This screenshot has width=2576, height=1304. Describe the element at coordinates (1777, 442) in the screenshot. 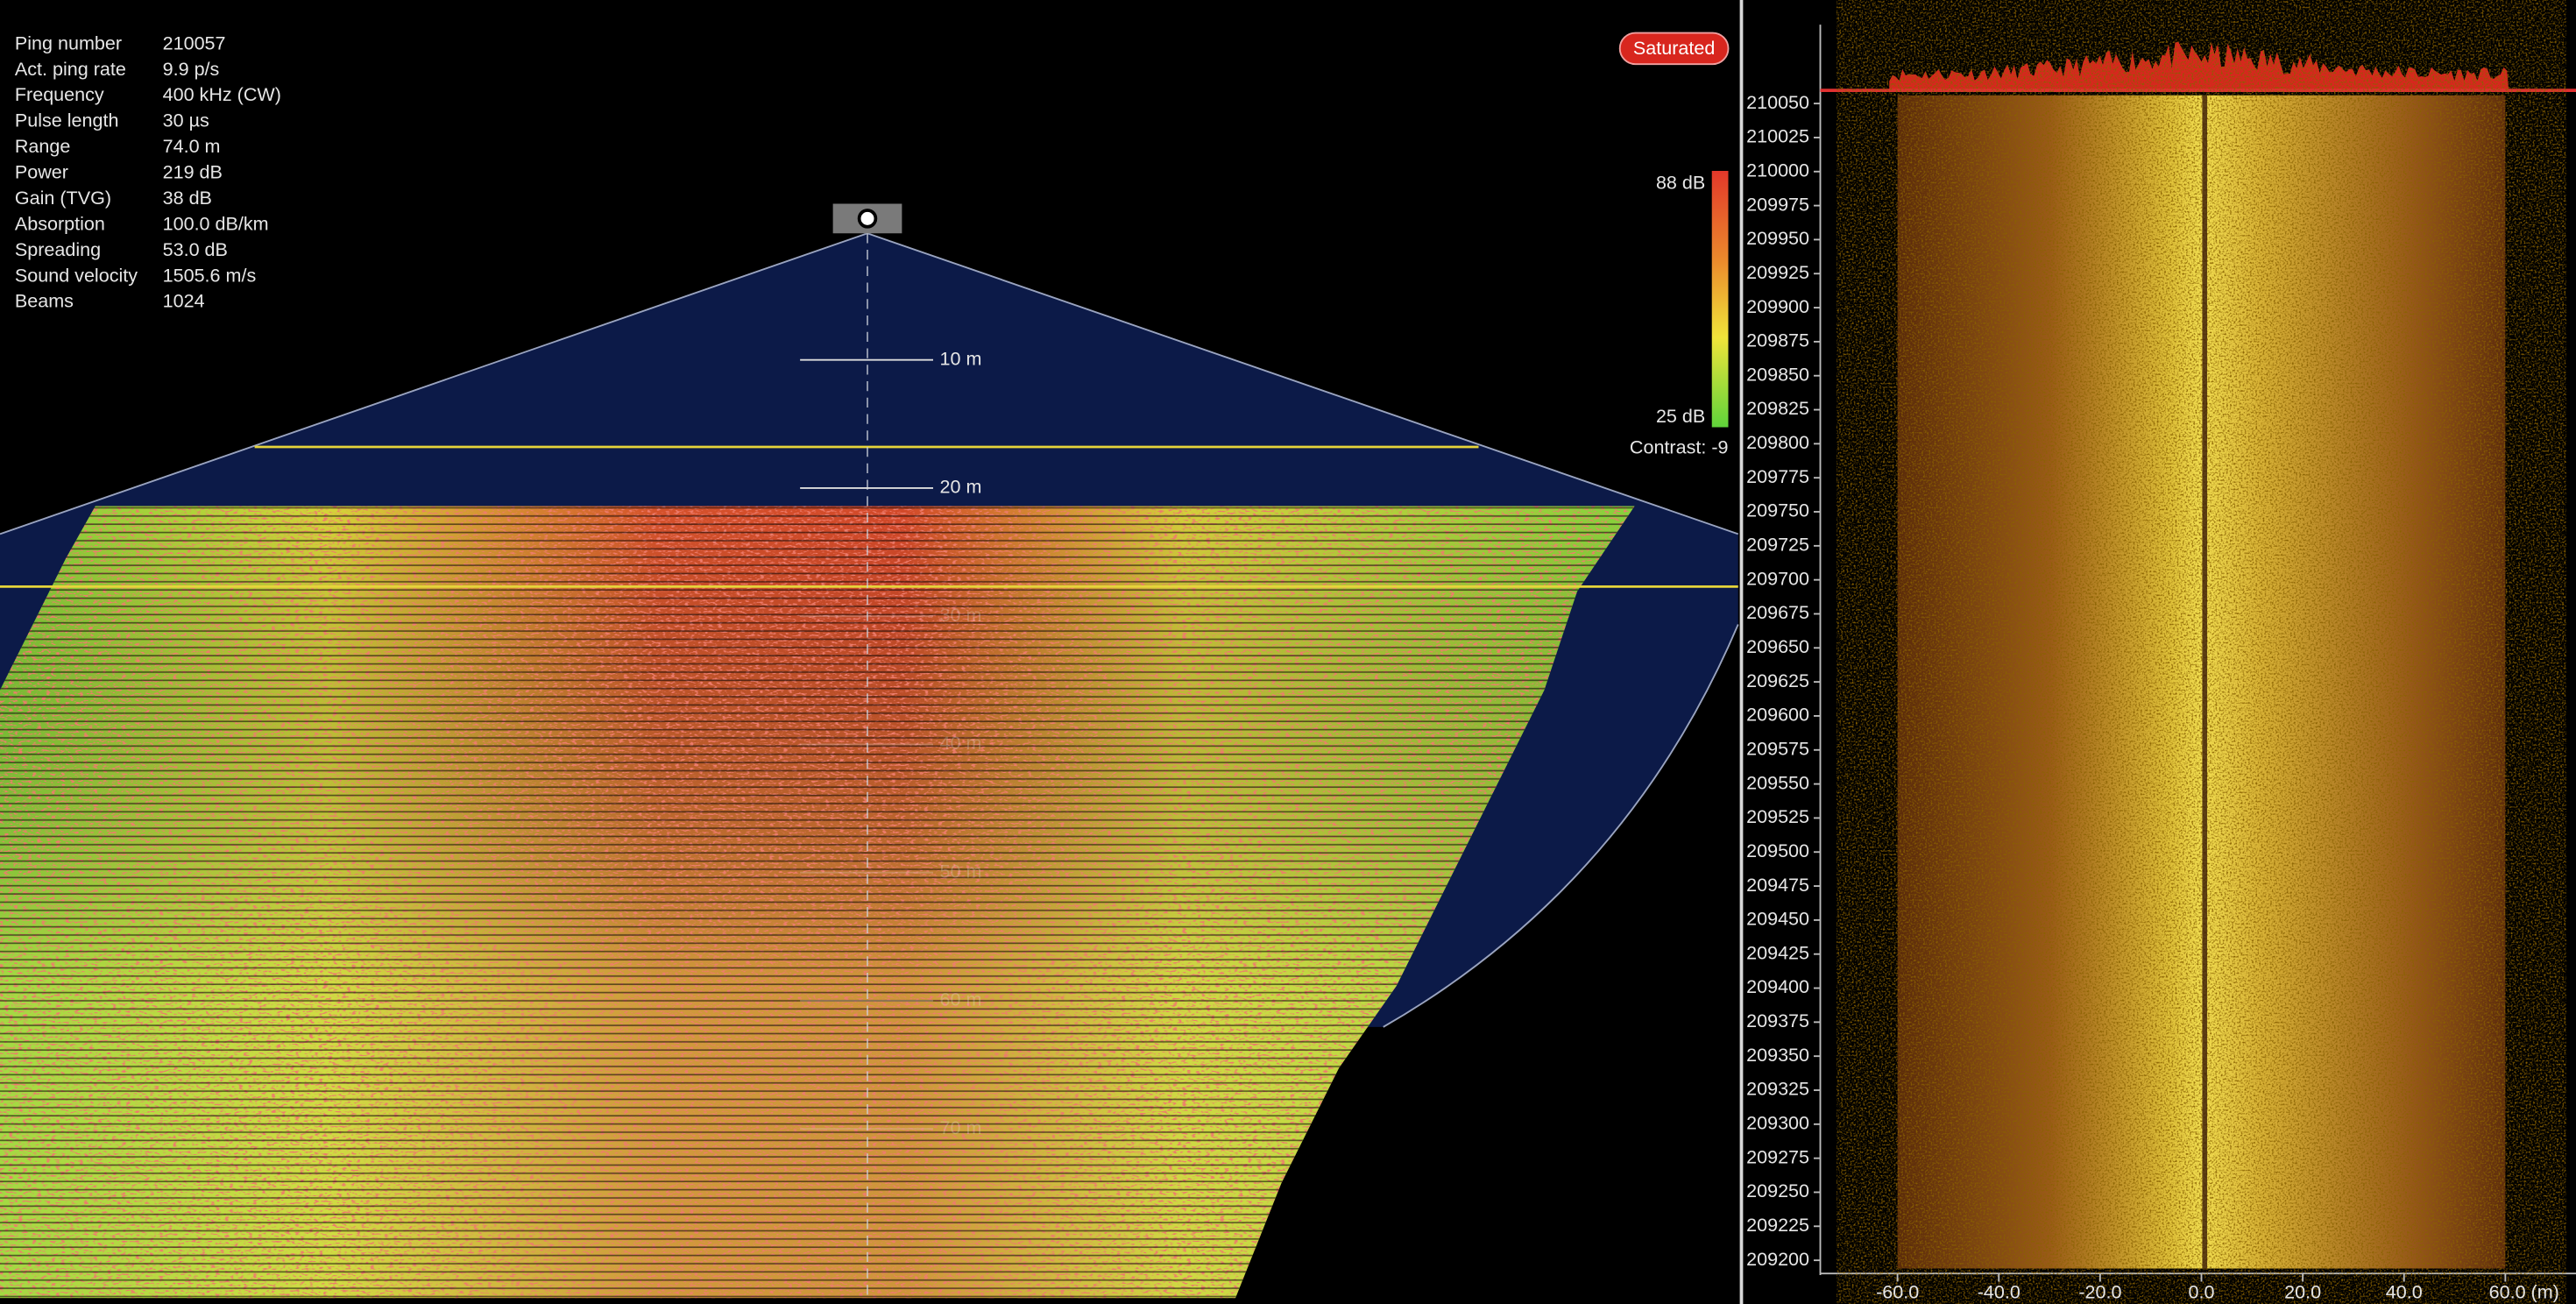

I see `y-tick-label: 209800` at that location.